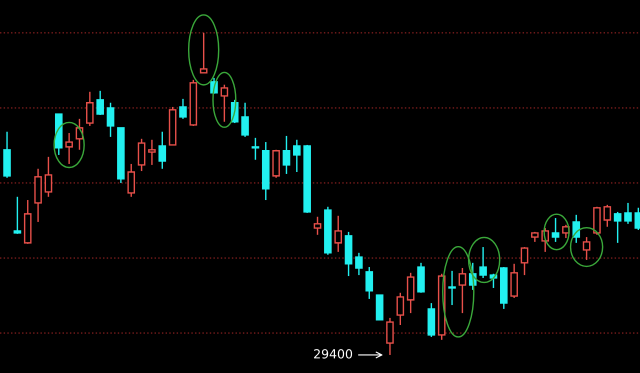 The height and width of the screenshot is (373, 640). I want to click on annotation: 29400, so click(333, 354).